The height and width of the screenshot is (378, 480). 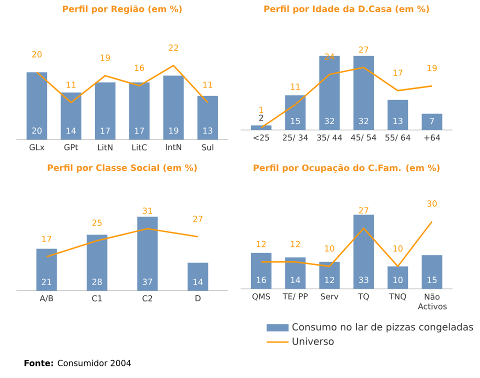 What do you see at coordinates (46, 298) in the screenshot?
I see `x-tick-label: A/B` at bounding box center [46, 298].